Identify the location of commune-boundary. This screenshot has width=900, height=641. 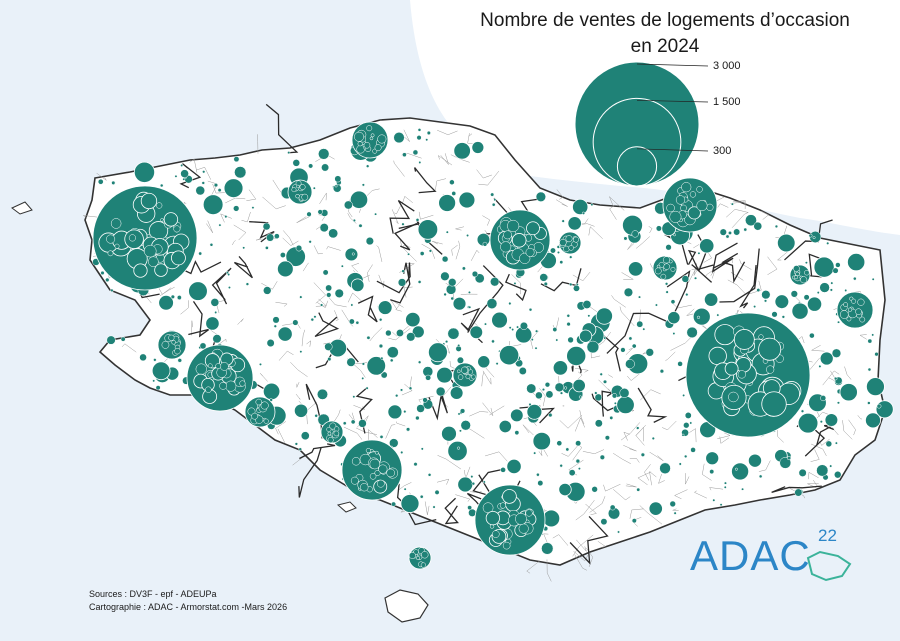
(533, 567).